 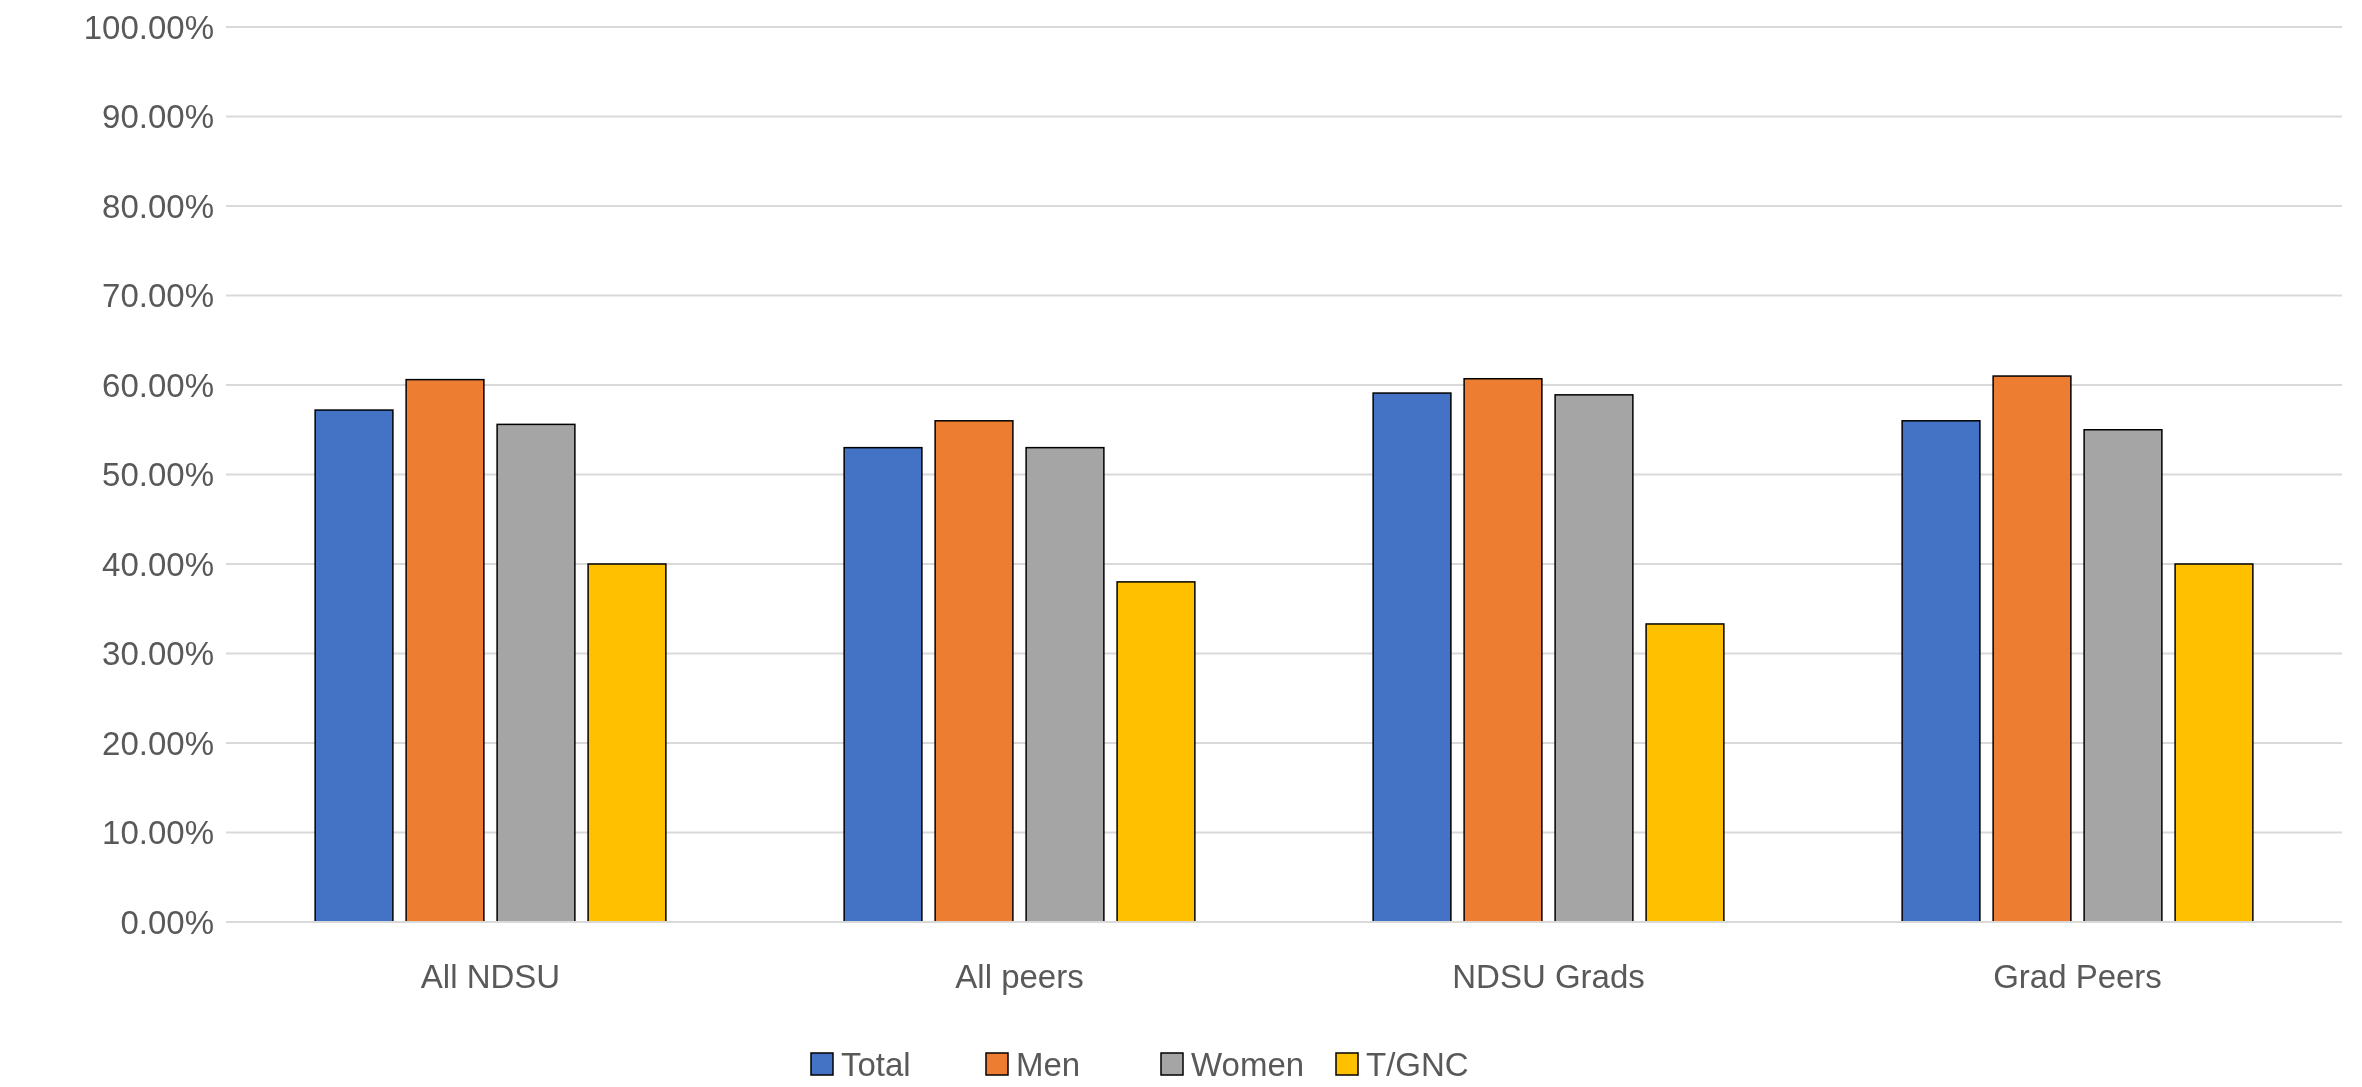 What do you see at coordinates (158, 475) in the screenshot?
I see `y-tick-label: 50.00%` at bounding box center [158, 475].